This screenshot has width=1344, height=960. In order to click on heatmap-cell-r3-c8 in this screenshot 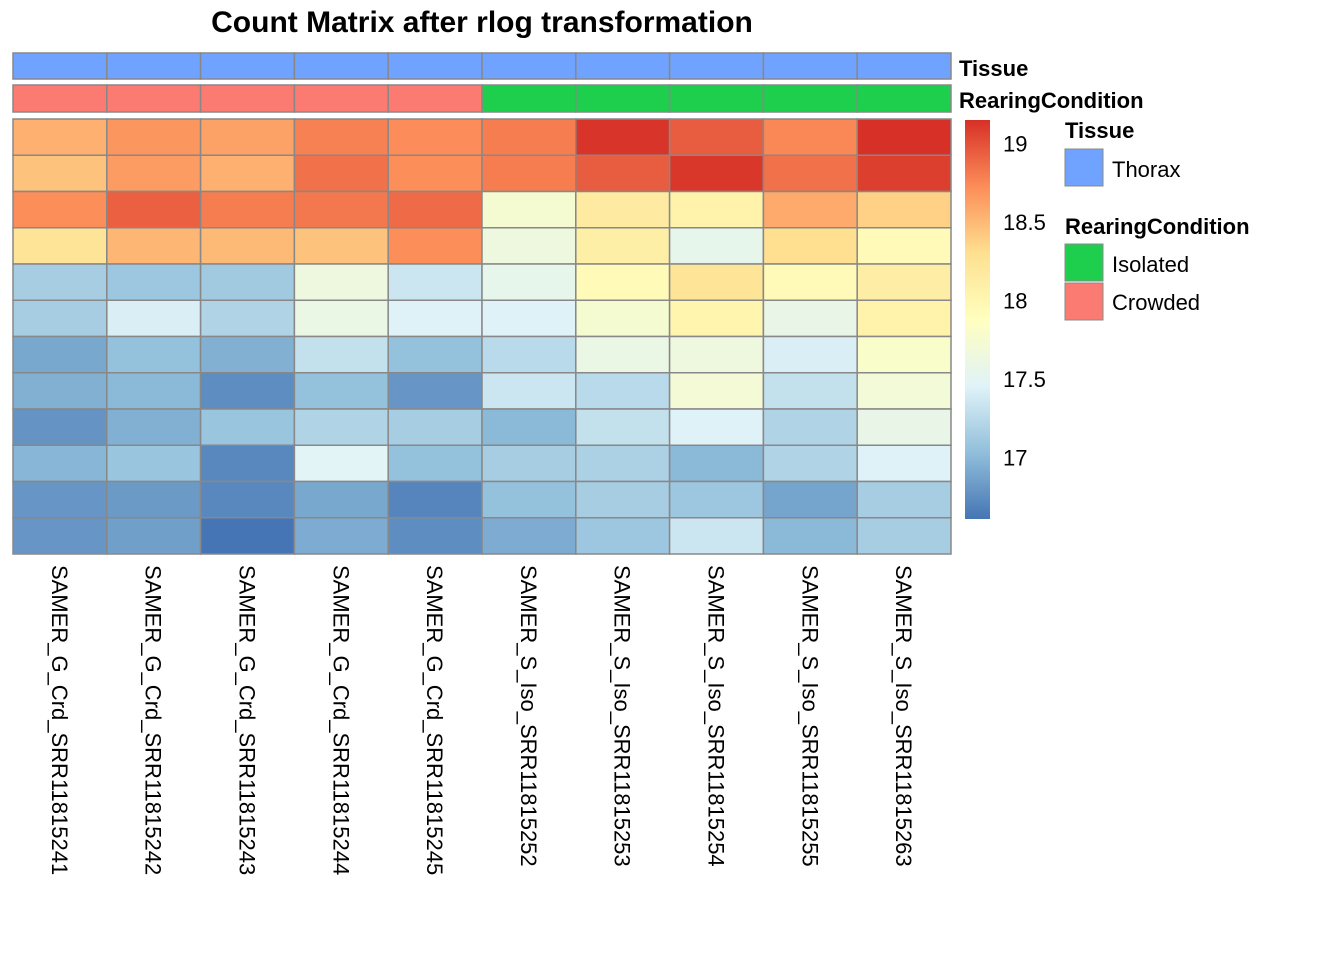, I will do `click(716, 209)`.